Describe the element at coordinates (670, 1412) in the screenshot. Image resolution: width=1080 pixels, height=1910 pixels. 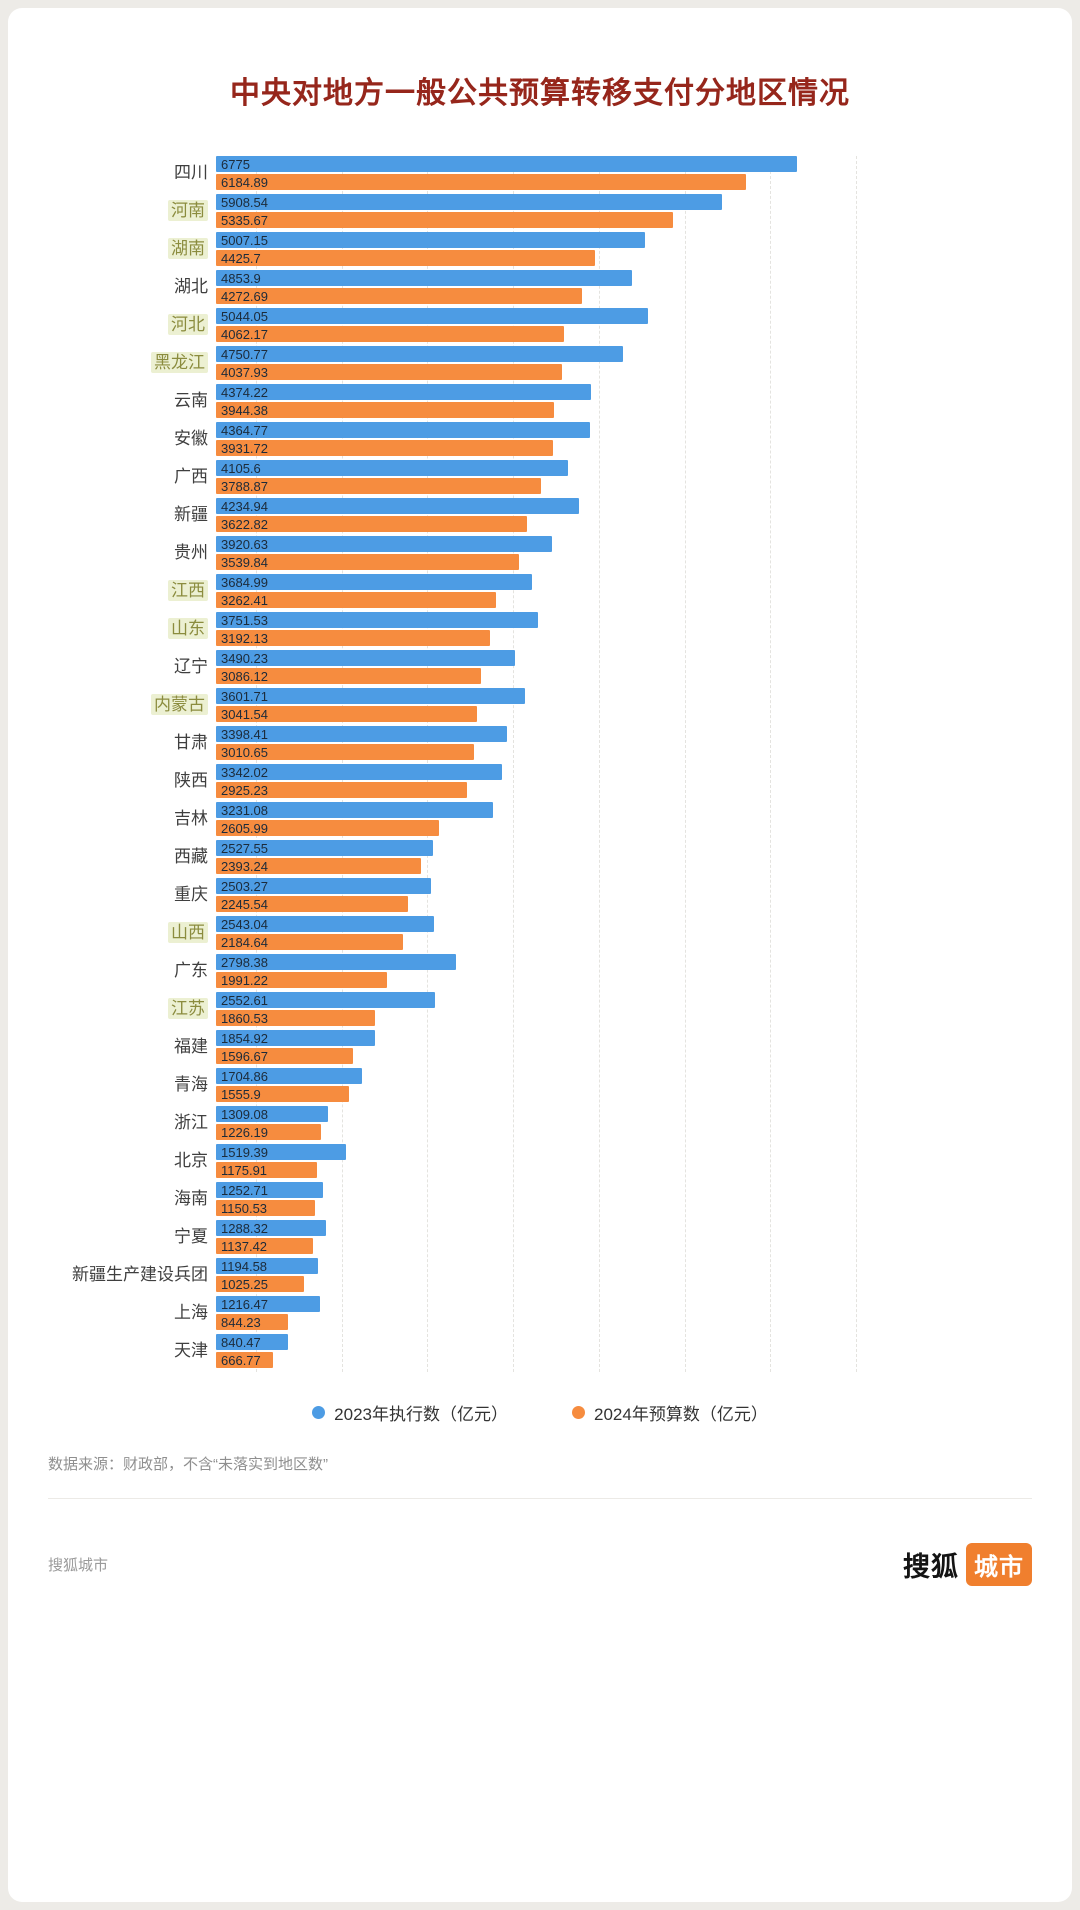
I see `legend-item-2024: 2024年预算数（亿元）` at that location.